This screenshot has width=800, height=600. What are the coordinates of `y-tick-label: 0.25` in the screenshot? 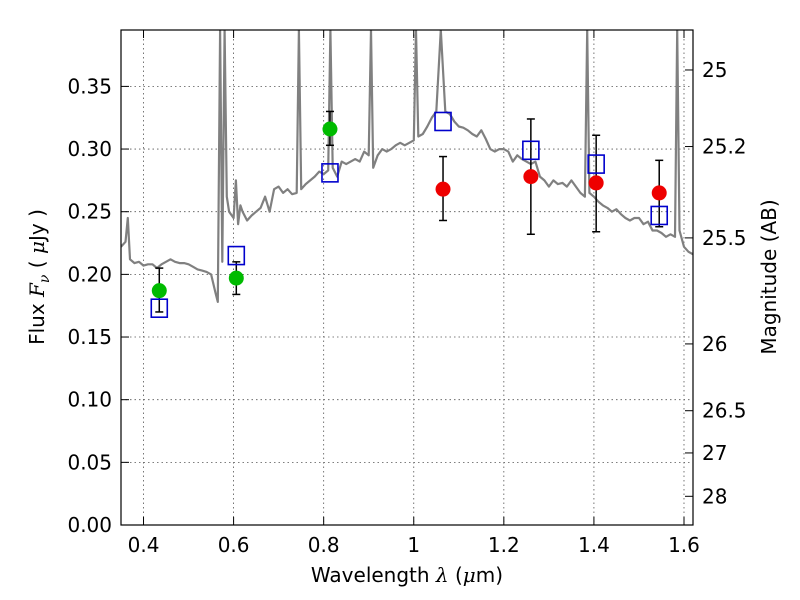 It's located at (89, 212).